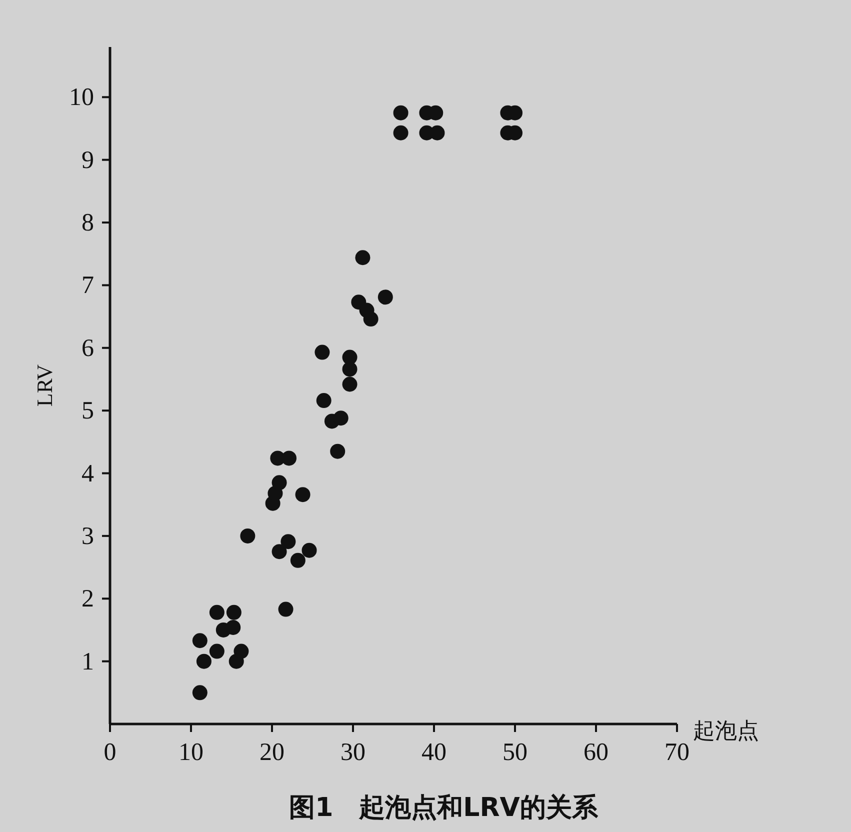  What do you see at coordinates (110, 752) in the screenshot?
I see `x-tick-label: 0` at bounding box center [110, 752].